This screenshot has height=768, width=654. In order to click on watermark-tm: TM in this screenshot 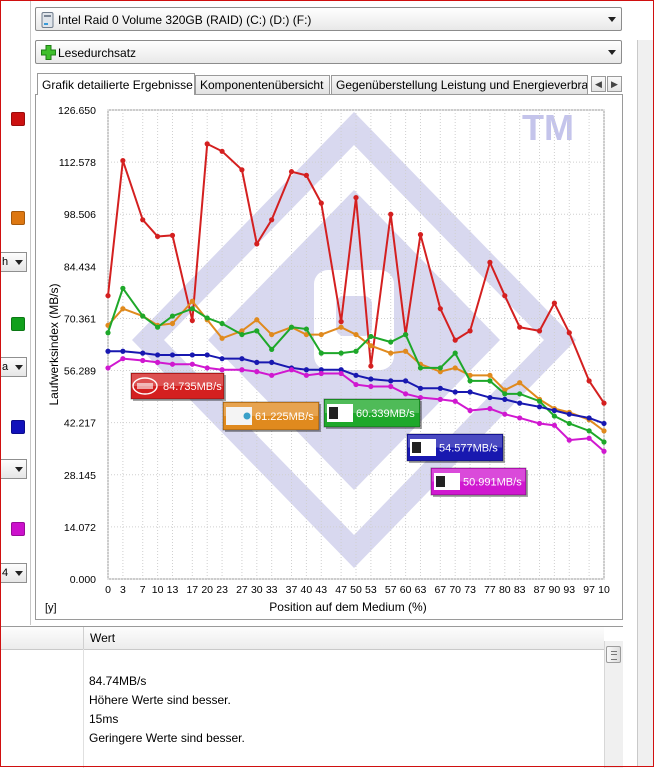, I will do `click(548, 127)`.